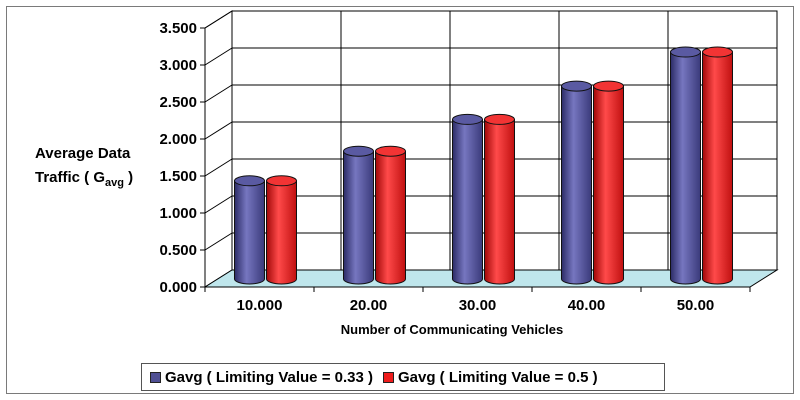 Image resolution: width=800 pixels, height=400 pixels. I want to click on y-tick-label: 2.500, so click(178, 102).